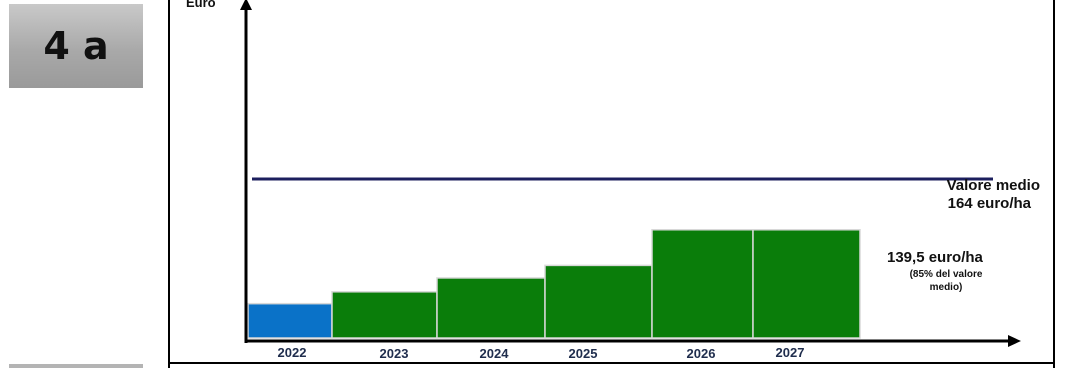 This screenshot has width=1068, height=368. What do you see at coordinates (495, 353) in the screenshot?
I see `x-tick-label-2024: 2024` at bounding box center [495, 353].